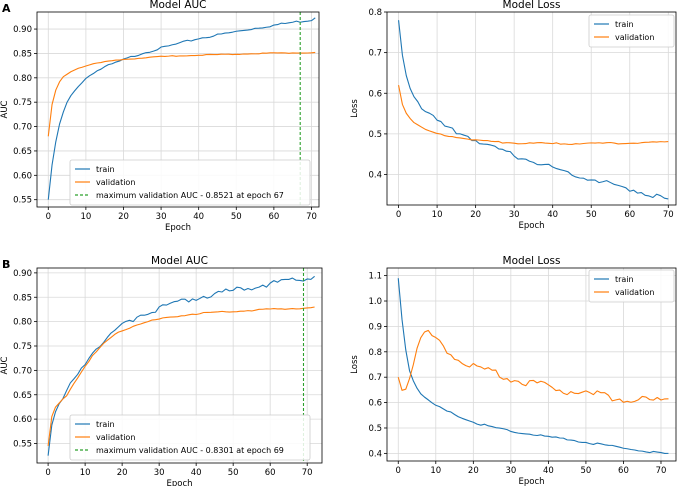 The height and width of the screenshot is (486, 685). I want to click on y-tick-label: 1.0, so click(375, 302).